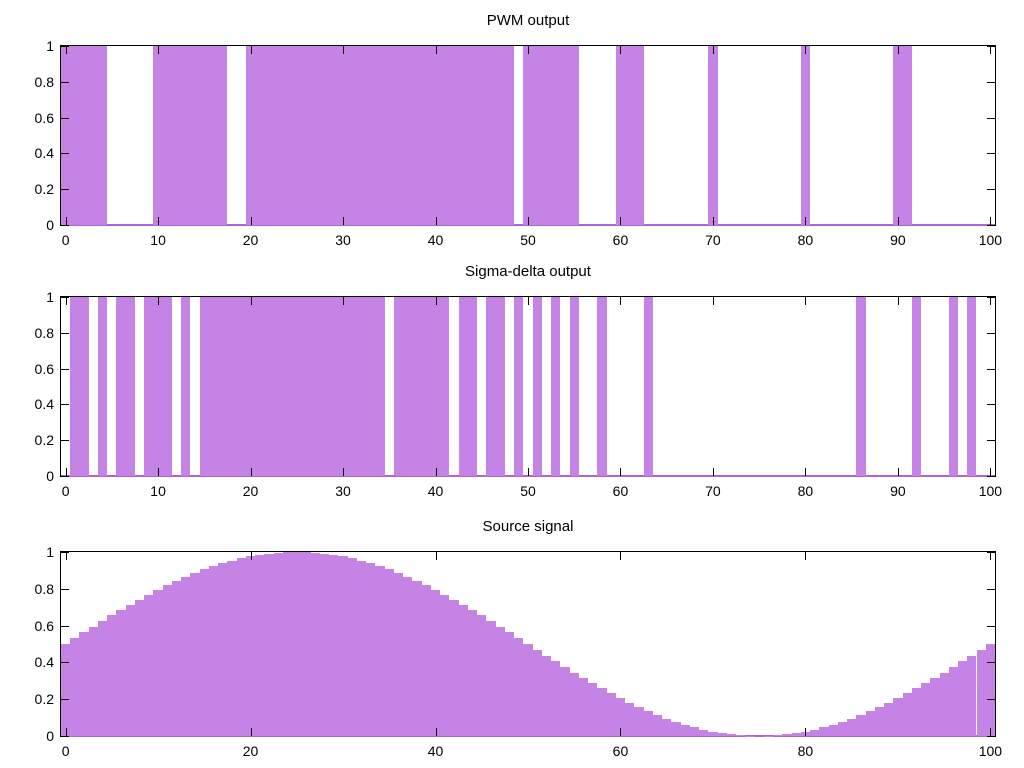  Describe the element at coordinates (713, 491) in the screenshot. I see `x-tick-label: 70` at that location.